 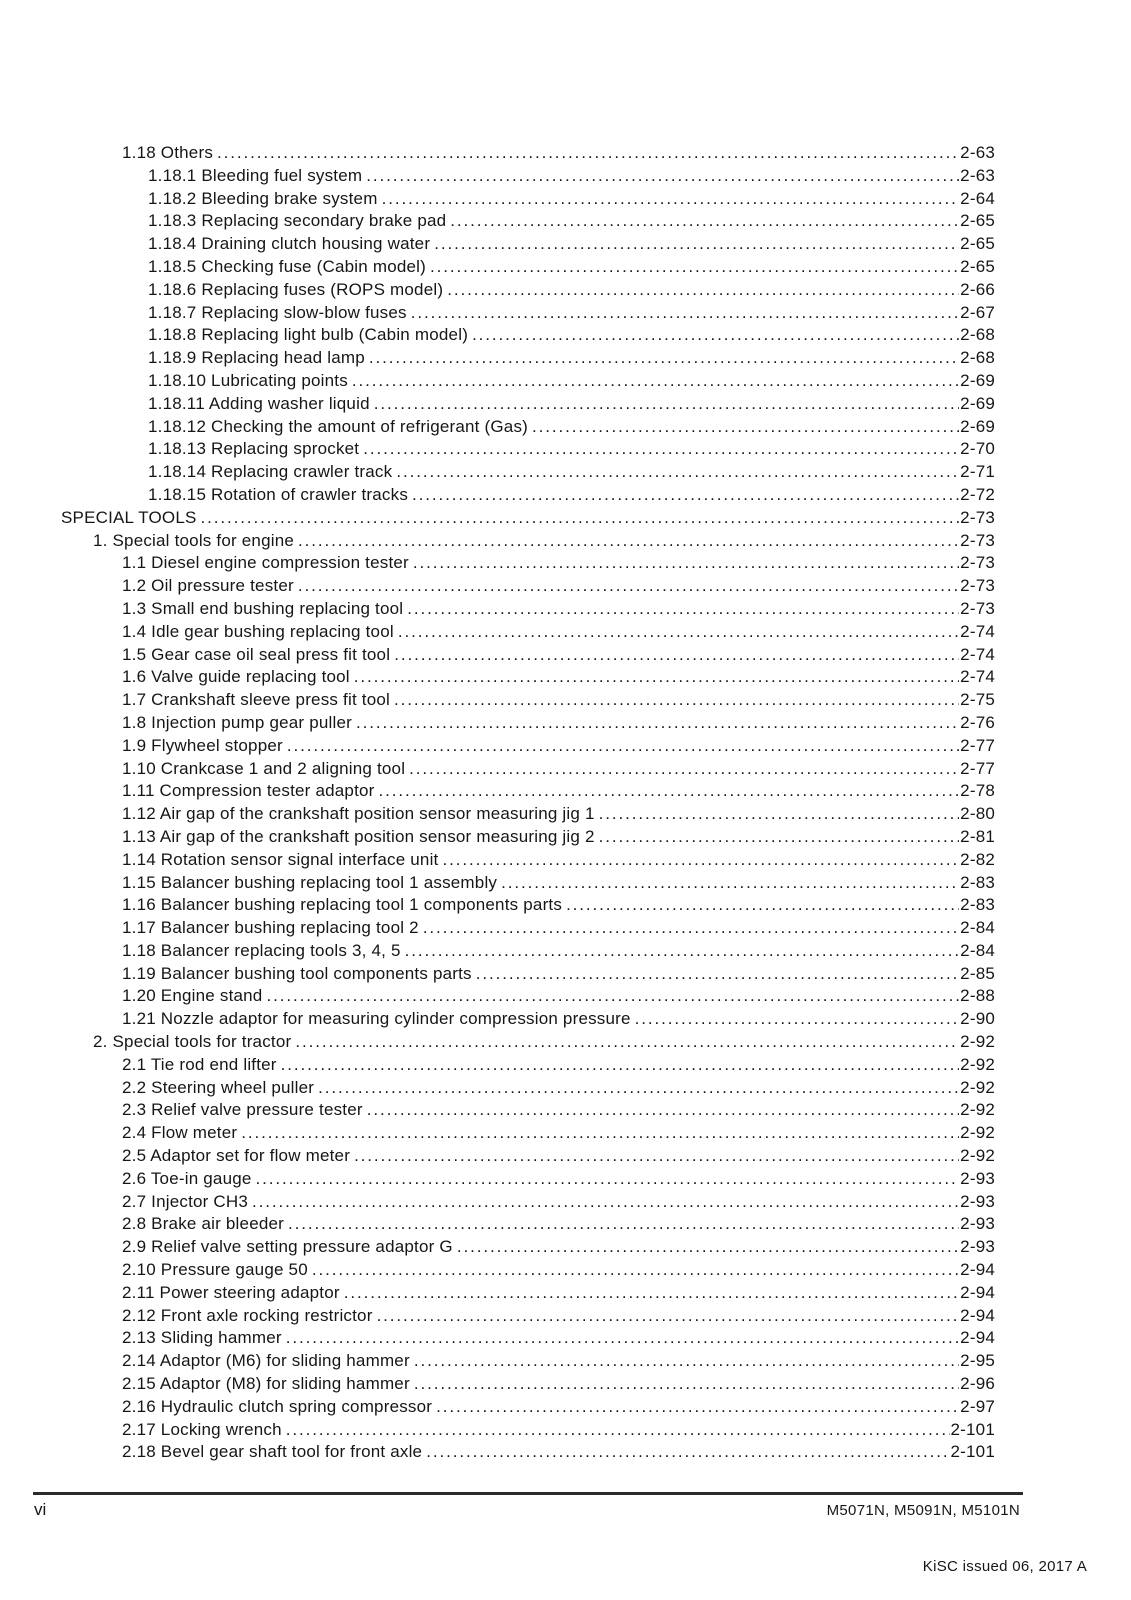 I want to click on toc-entry: 2.4 Flow meter 2-92, so click(x=528, y=1133).